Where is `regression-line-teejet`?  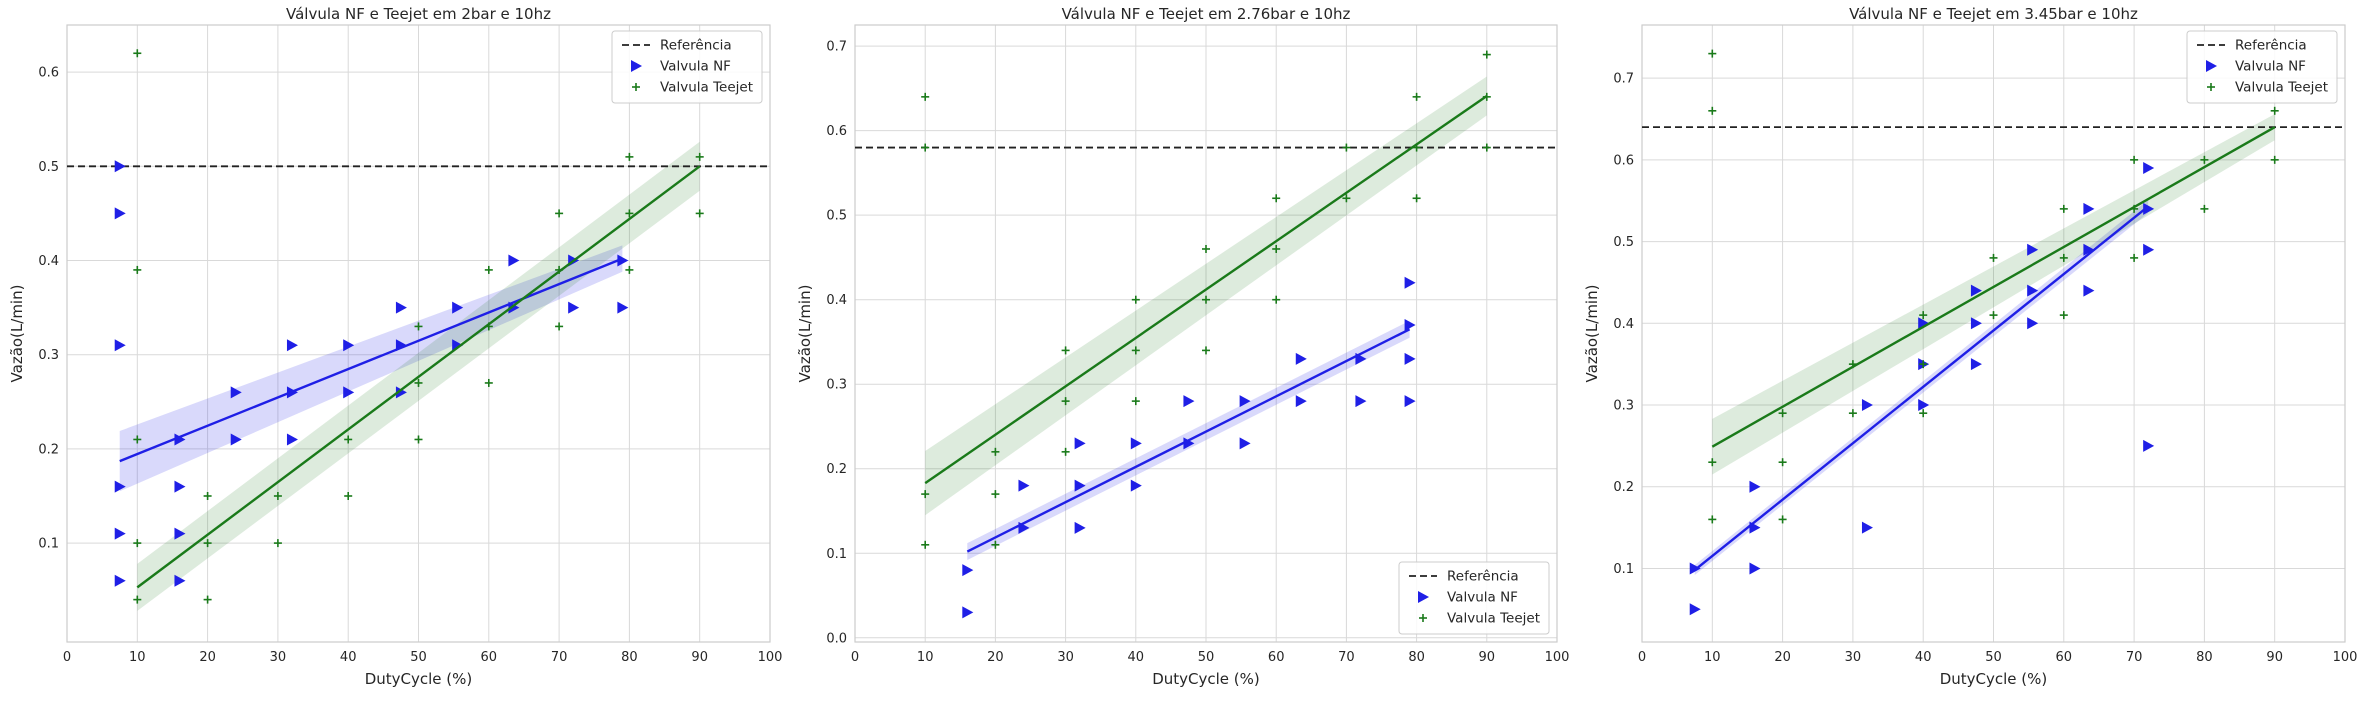 regression-line-teejet is located at coordinates (418, 377).